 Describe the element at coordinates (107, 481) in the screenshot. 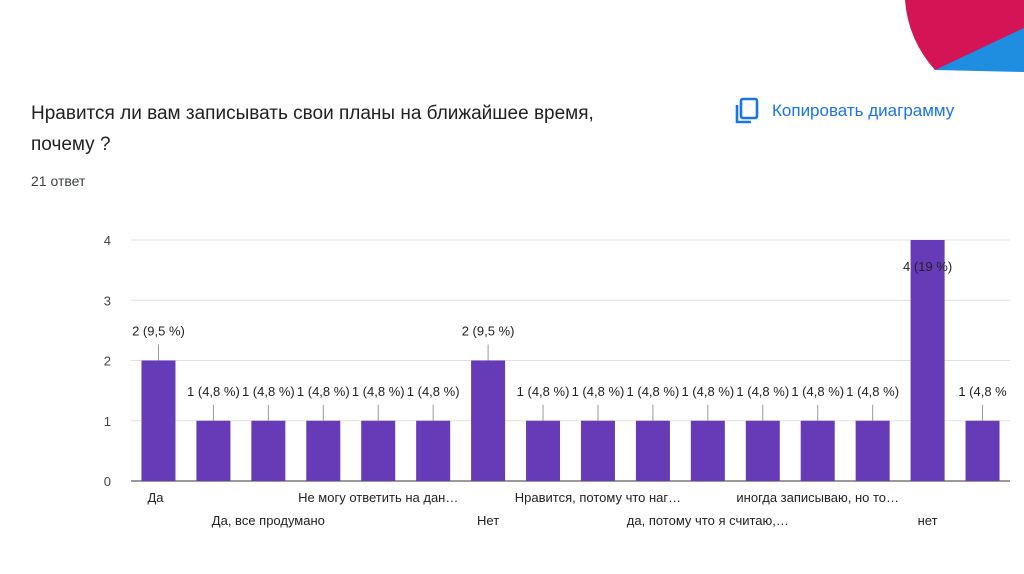

I see `y-tick-label: 0` at that location.